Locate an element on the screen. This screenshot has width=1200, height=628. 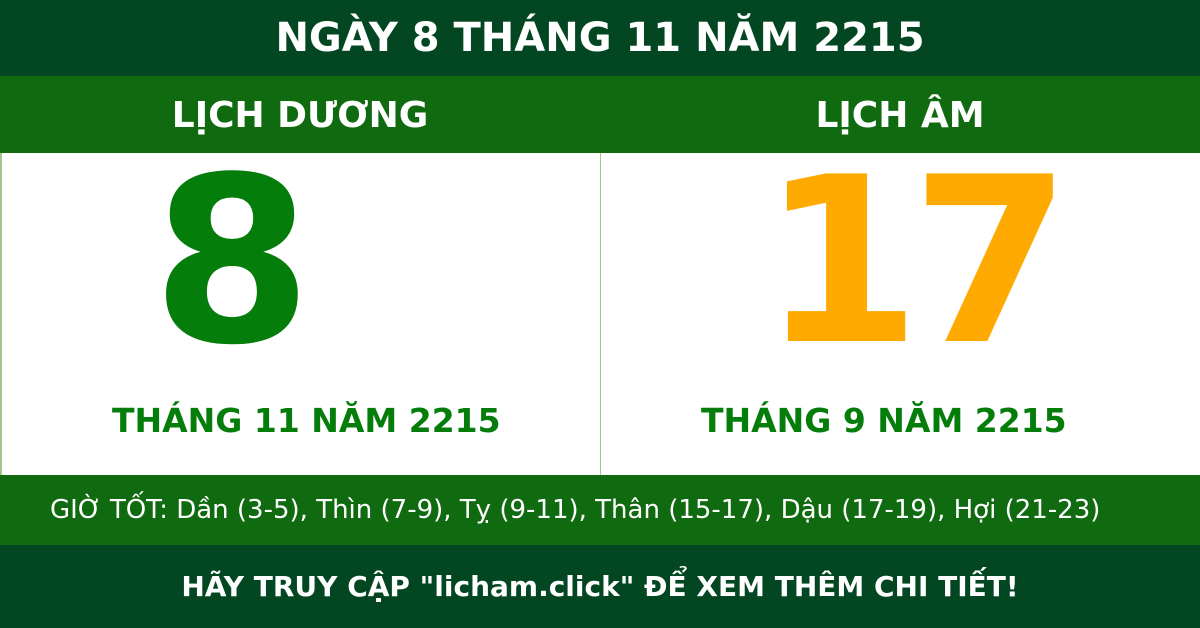
page-title: NGÀY 8 THÁNG 11 NĂM 2215 is located at coordinates (600, 38).